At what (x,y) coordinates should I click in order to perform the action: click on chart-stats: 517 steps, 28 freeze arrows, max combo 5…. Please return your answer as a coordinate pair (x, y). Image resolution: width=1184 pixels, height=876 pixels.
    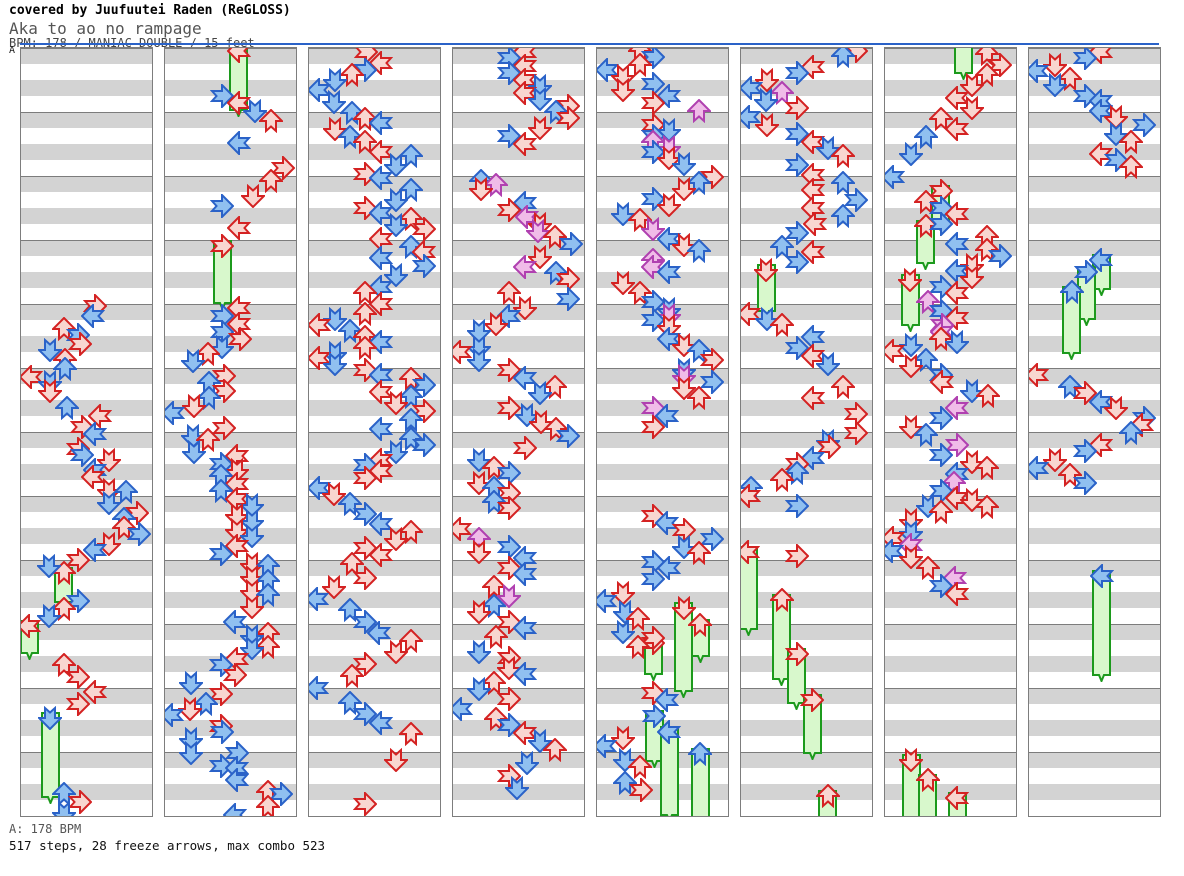
    Looking at the image, I should click on (167, 845).